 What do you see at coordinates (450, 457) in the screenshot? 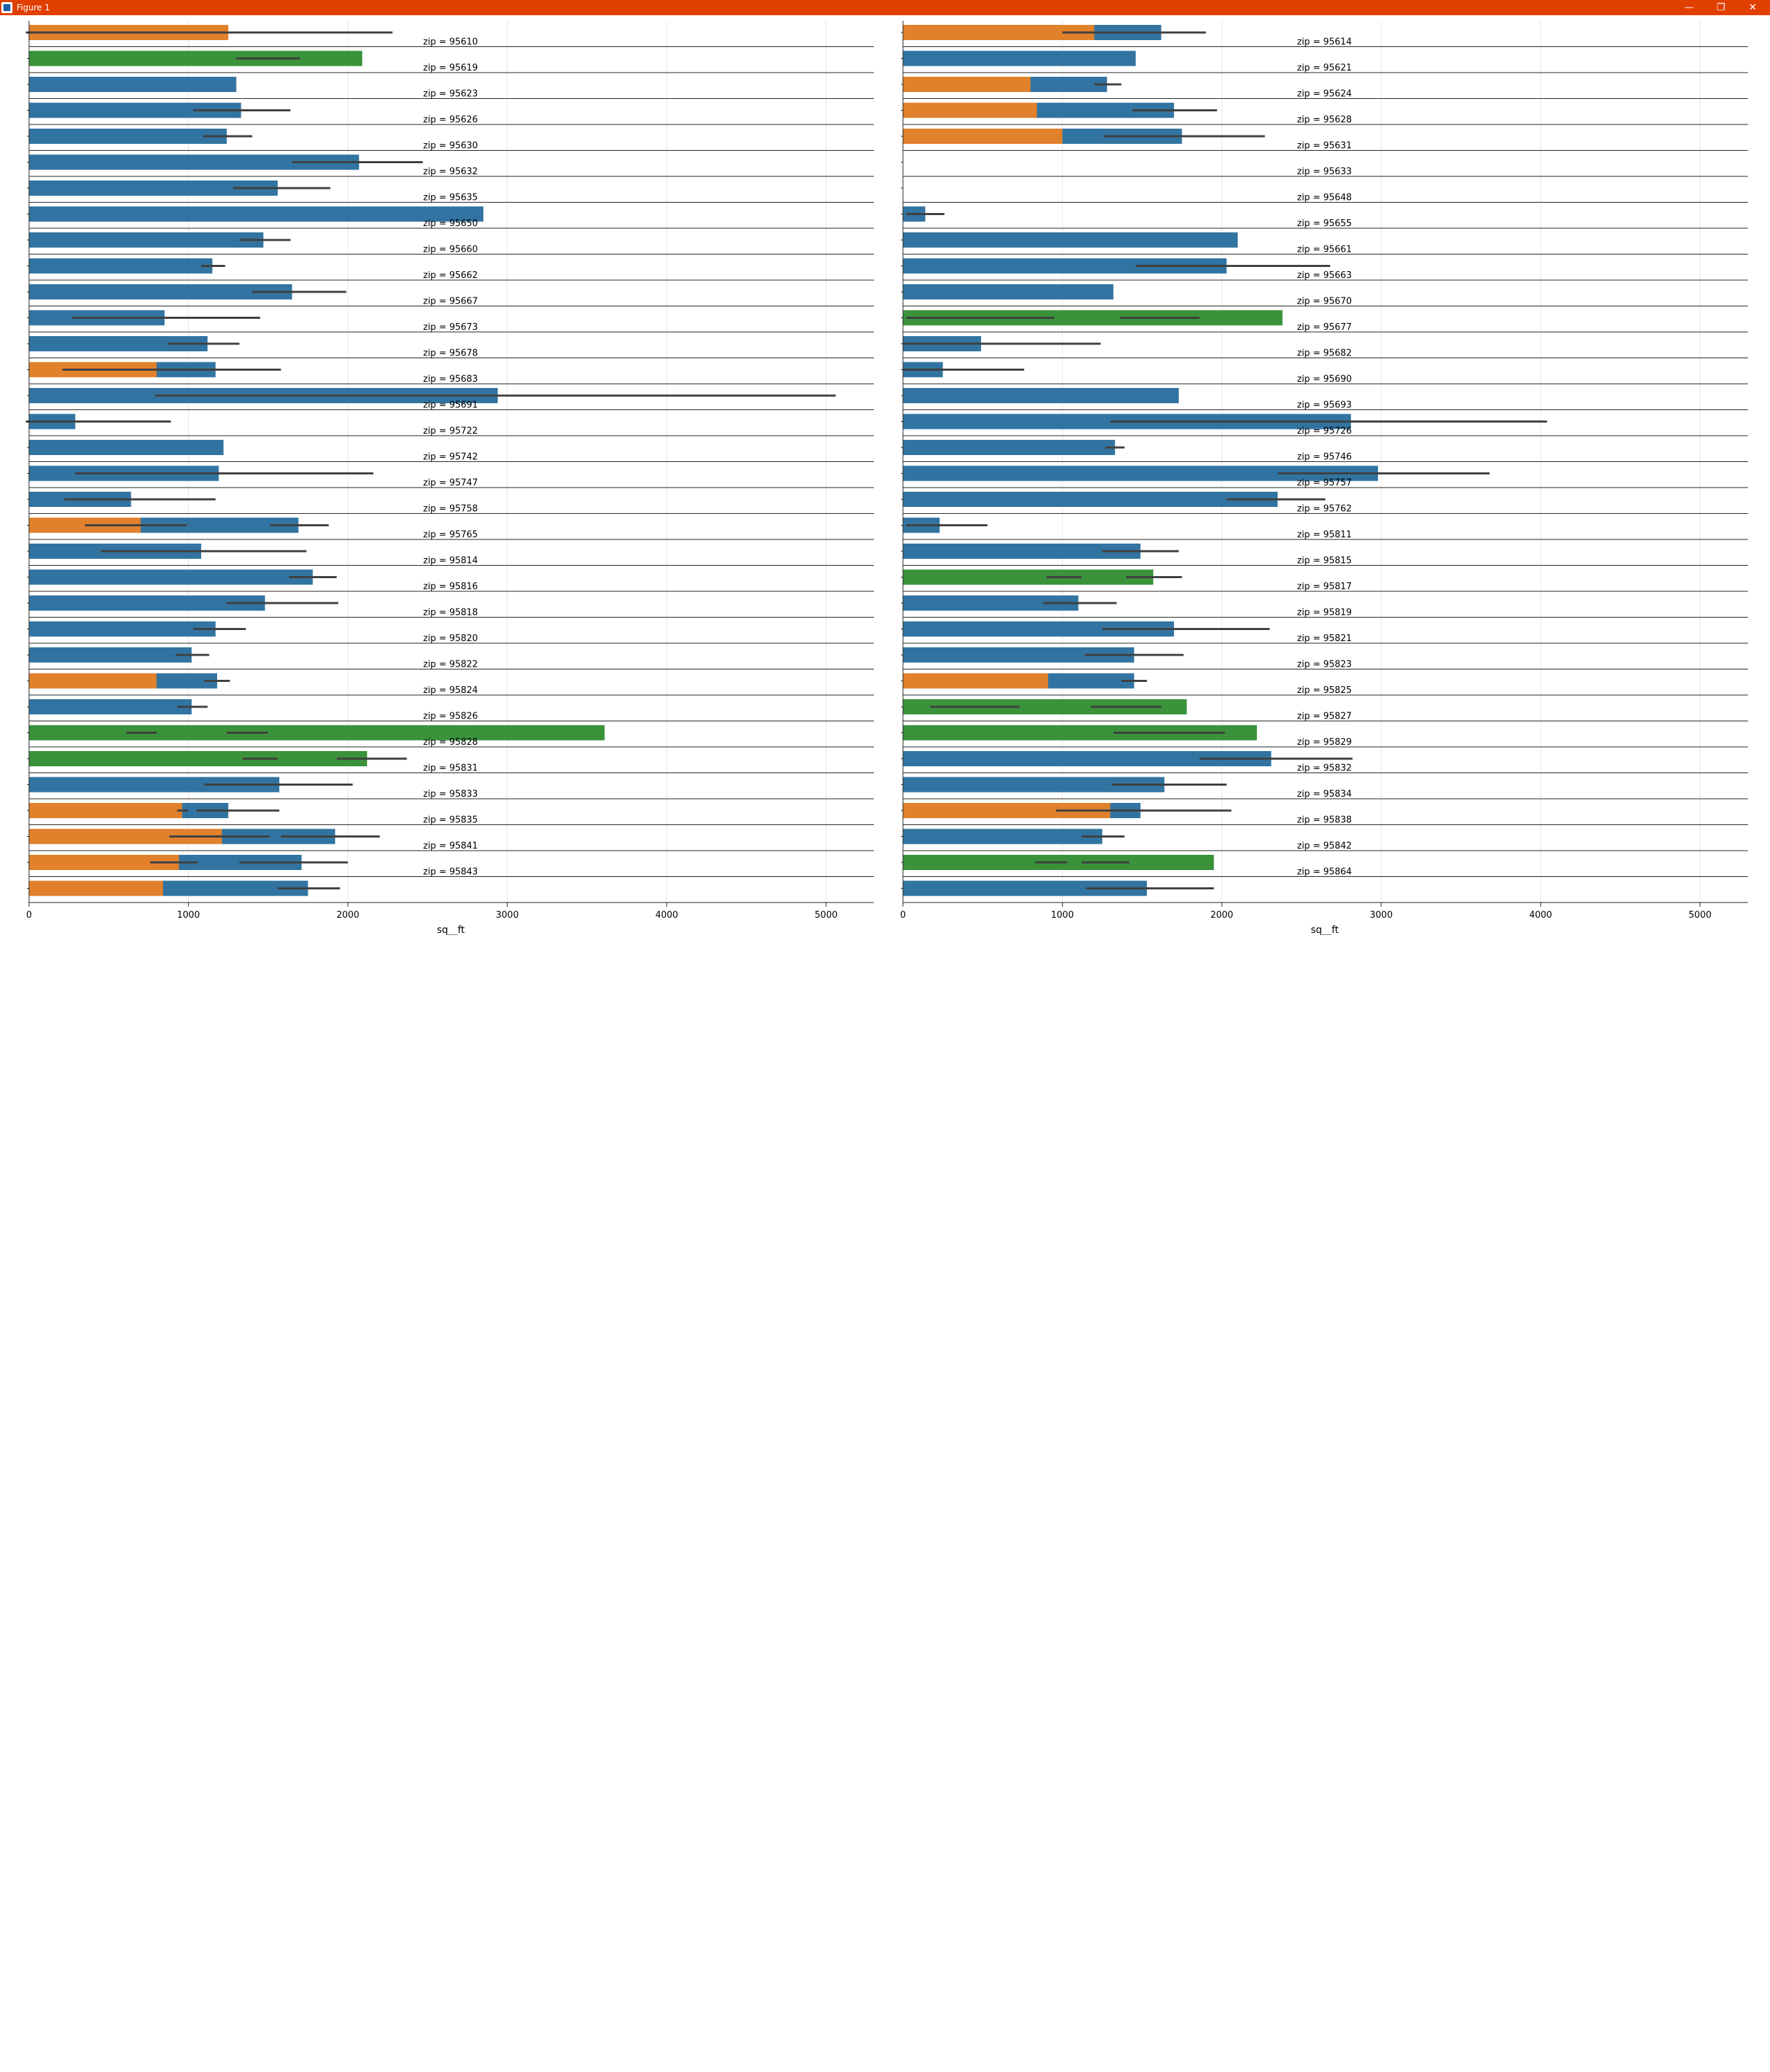
I see `facet-title: zip = 95742` at bounding box center [450, 457].